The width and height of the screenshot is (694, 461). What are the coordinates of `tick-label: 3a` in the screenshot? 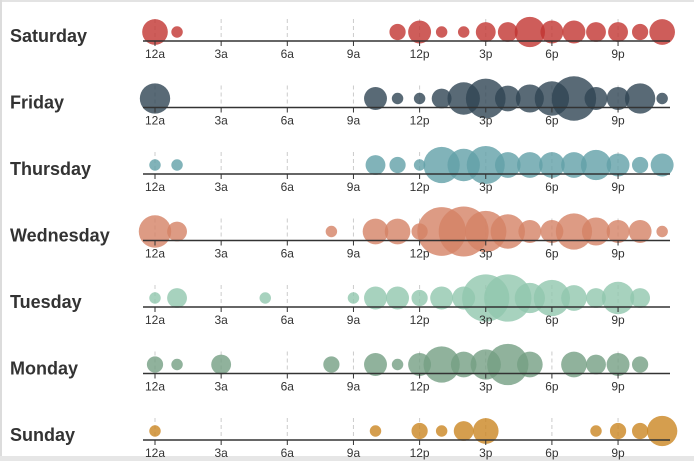 It's located at (221, 453).